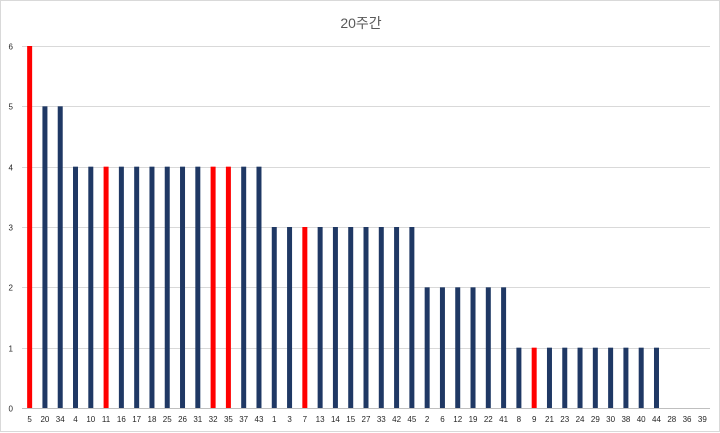  What do you see at coordinates (350, 419) in the screenshot?
I see `x-tick-label: 15` at bounding box center [350, 419].